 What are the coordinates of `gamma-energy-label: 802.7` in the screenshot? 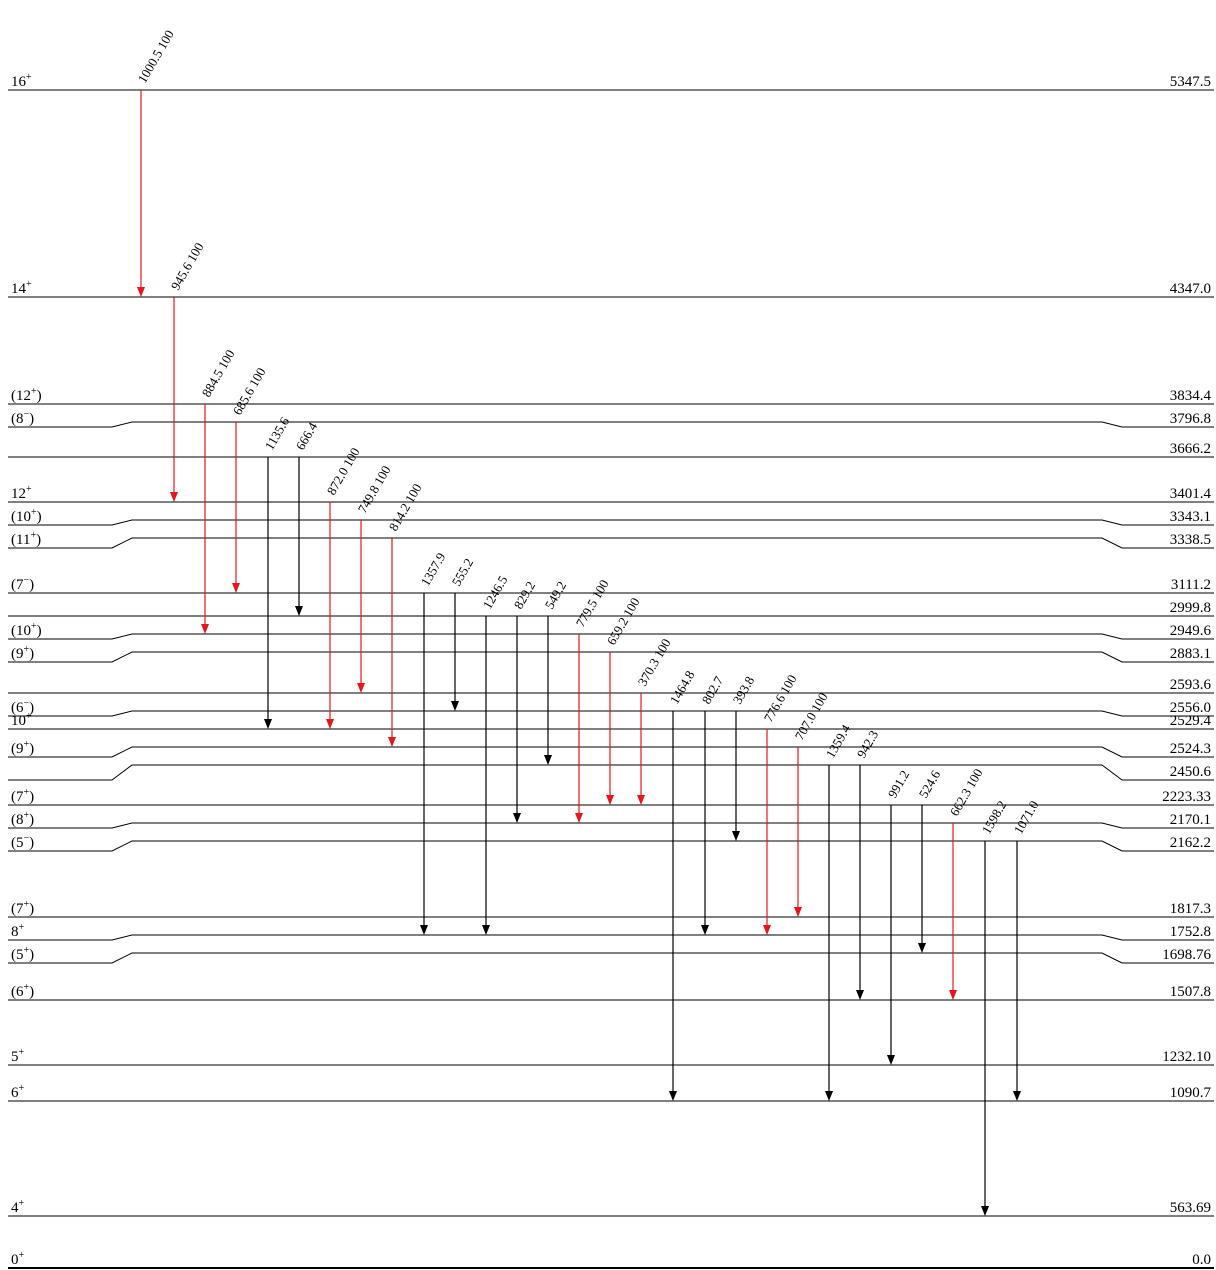 It's located at (713, 689).